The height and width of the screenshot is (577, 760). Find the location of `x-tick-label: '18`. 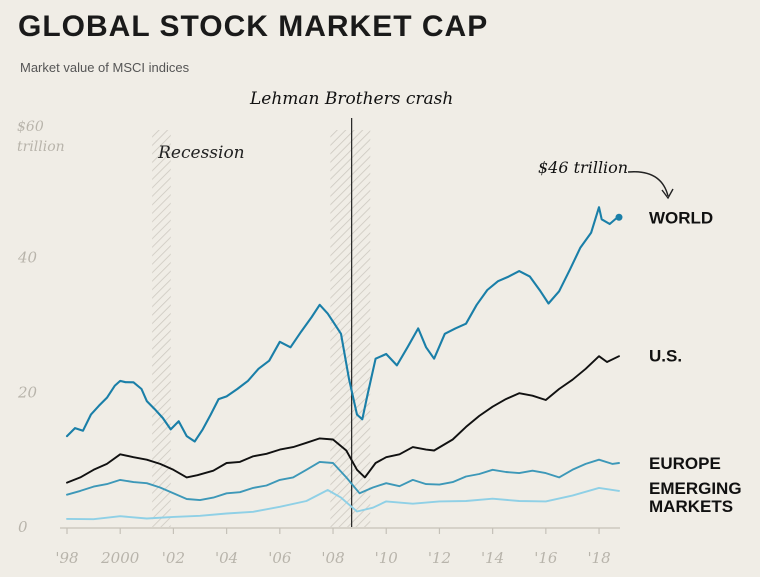

x-tick-label: '18 is located at coordinates (598, 558).